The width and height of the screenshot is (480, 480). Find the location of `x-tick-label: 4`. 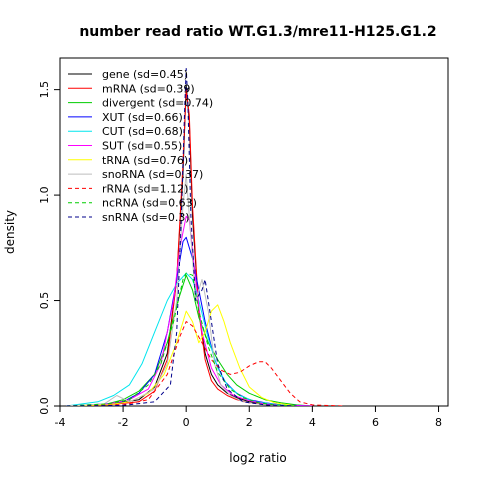

x-tick-label: 4 is located at coordinates (312, 422).